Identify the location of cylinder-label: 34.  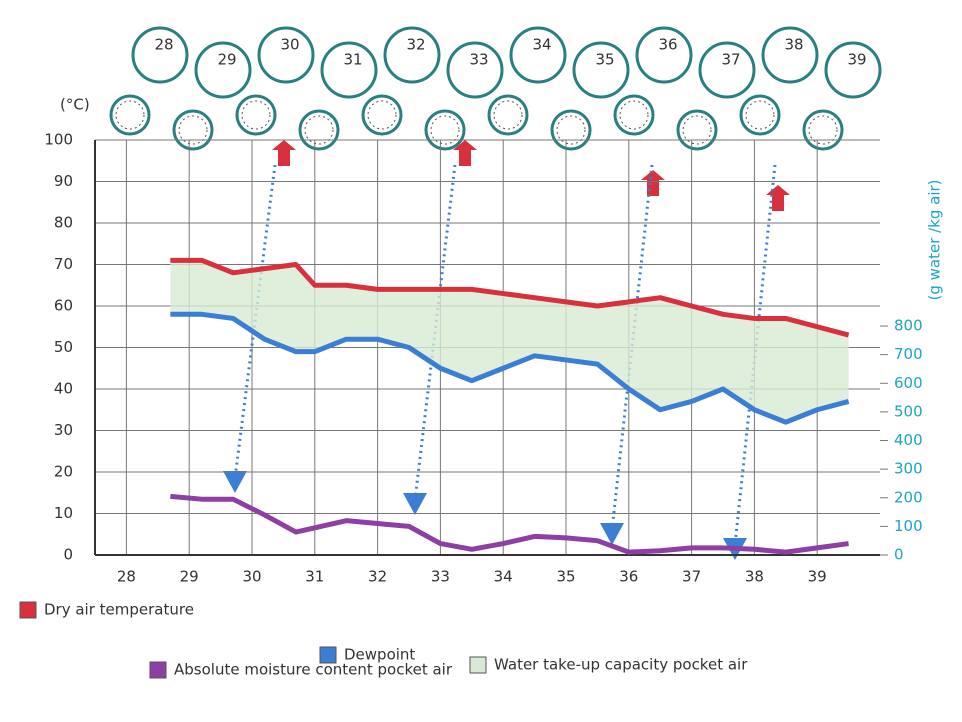
(541, 45).